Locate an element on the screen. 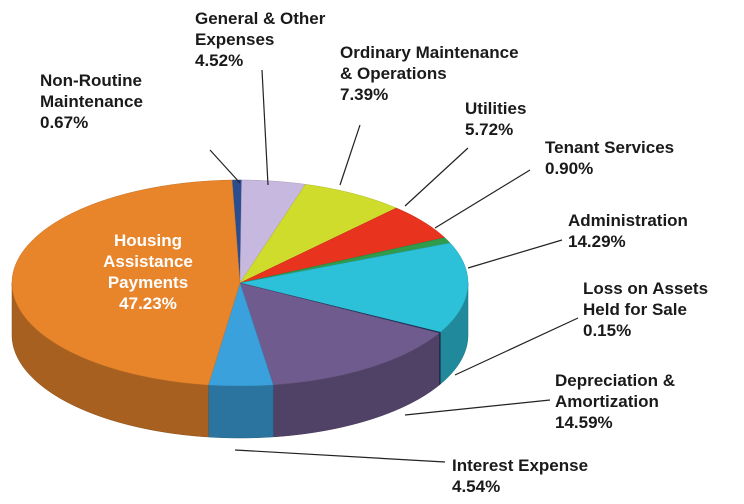  category-label: Administration is located at coordinates (628, 220).